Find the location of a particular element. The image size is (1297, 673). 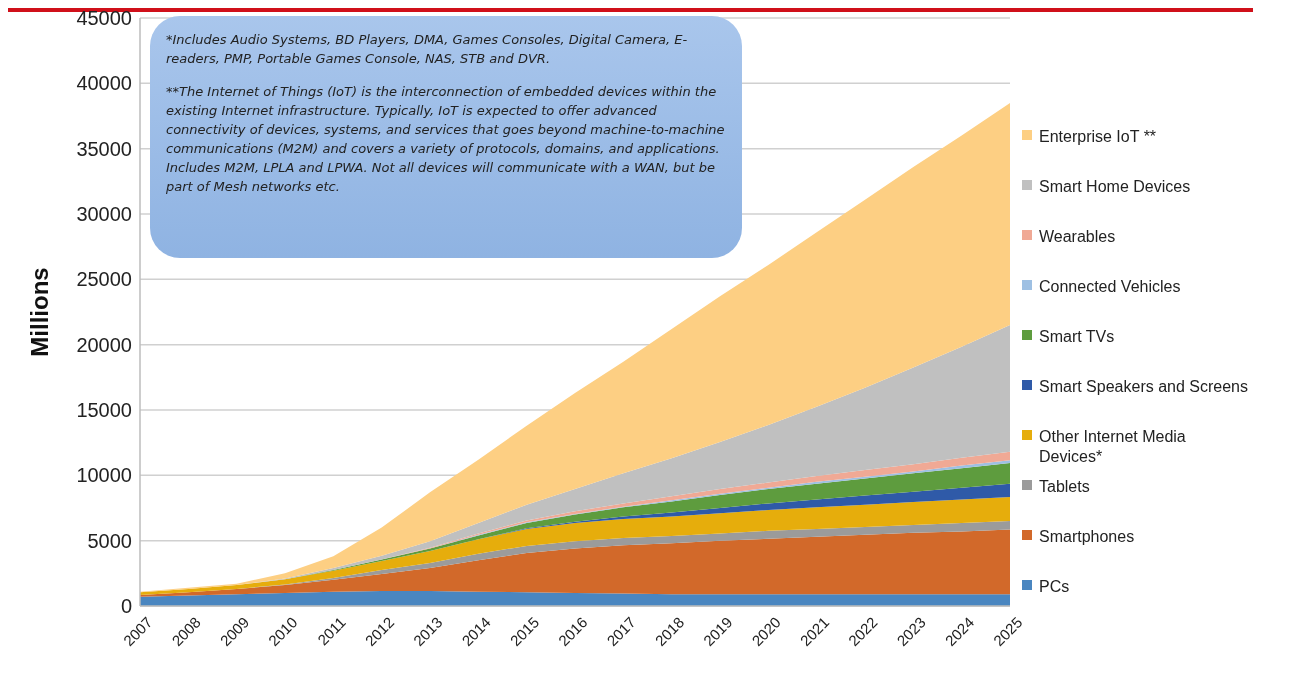

y-tick-label: 0 is located at coordinates (126, 606).